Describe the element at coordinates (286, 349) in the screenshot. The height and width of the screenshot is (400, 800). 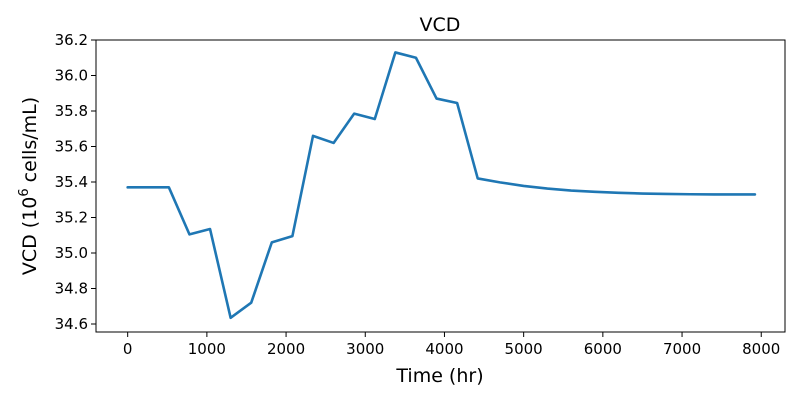
I see `x-tick-label: 2000` at that location.